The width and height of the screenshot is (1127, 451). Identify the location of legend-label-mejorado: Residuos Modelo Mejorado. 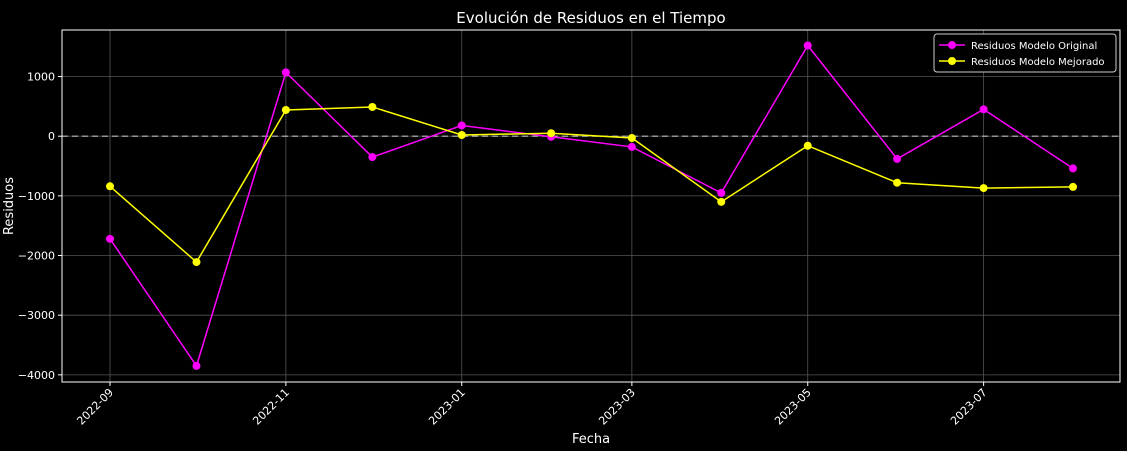
(1038, 62).